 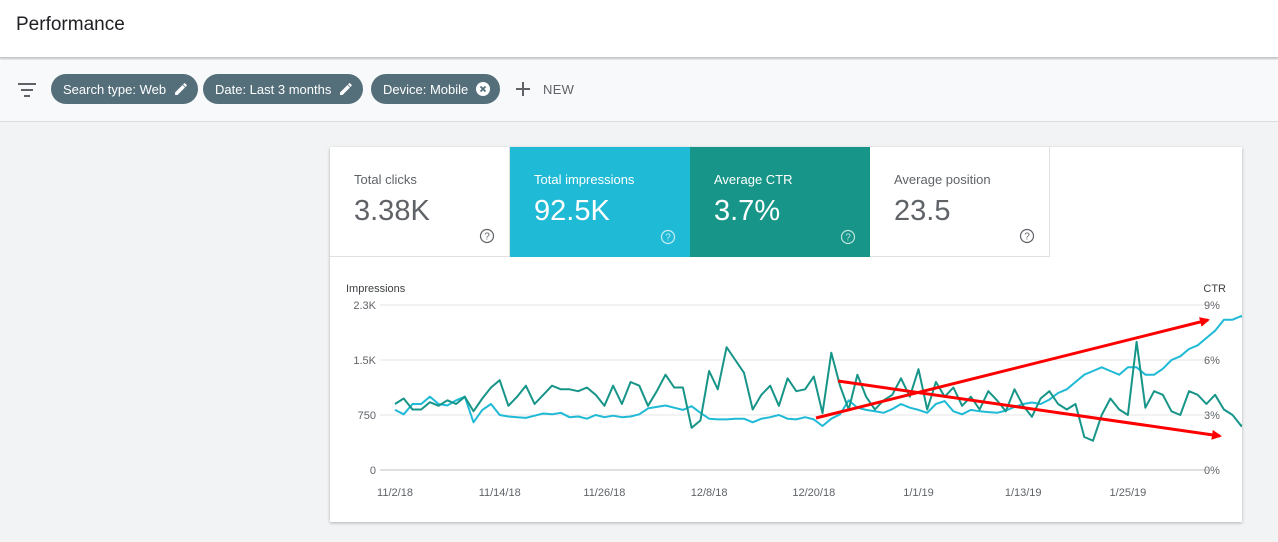 What do you see at coordinates (709, 493) in the screenshot?
I see `x-tick-label: 12/8/18` at bounding box center [709, 493].